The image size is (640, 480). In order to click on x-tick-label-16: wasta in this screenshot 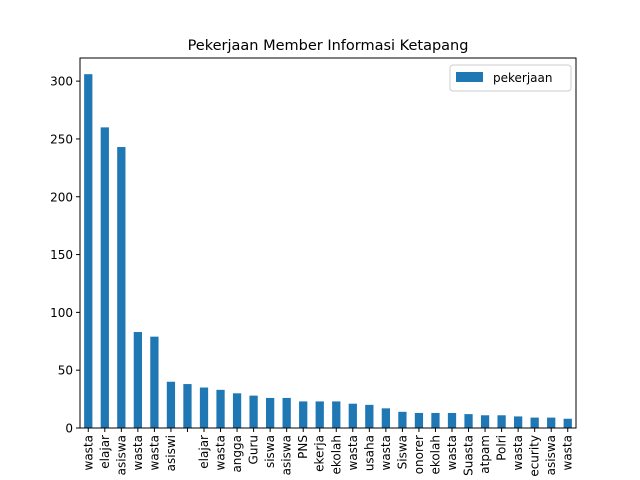, I will do `click(353, 452)`.